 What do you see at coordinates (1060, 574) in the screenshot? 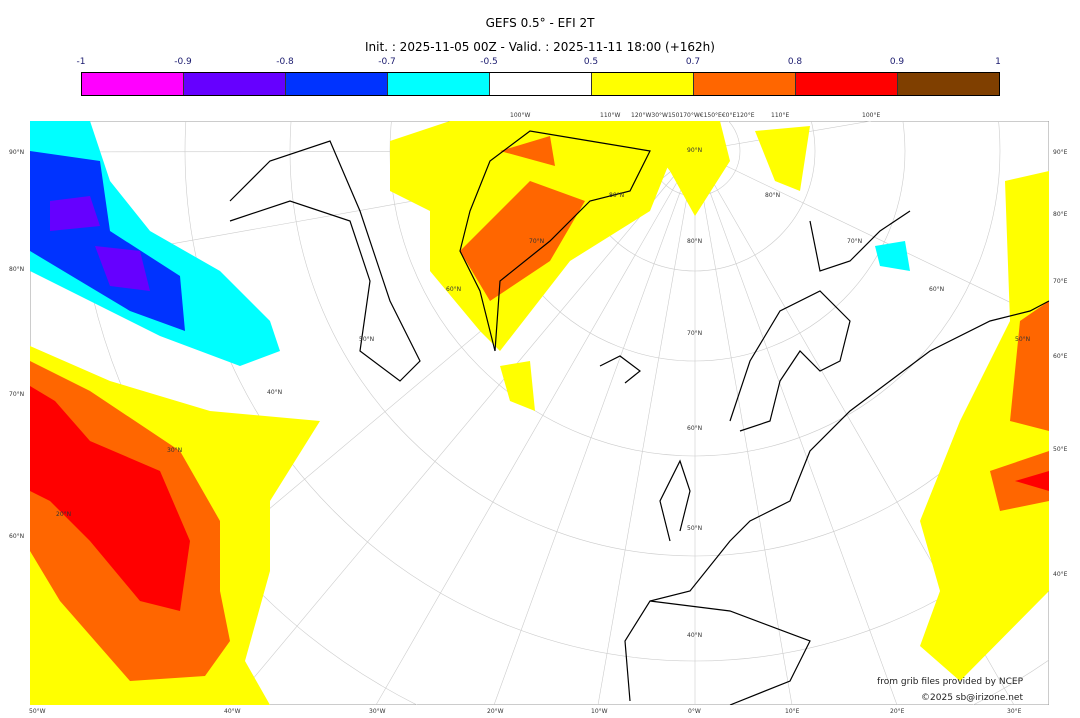
I see `right-axis-label: 40°E` at bounding box center [1060, 574].